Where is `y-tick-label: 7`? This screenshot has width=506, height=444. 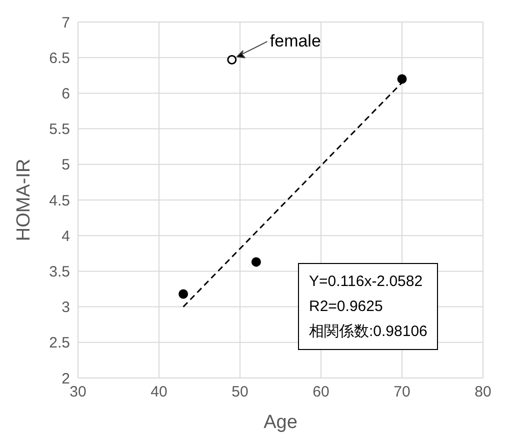 y-tick-label: 7 is located at coordinates (66, 23).